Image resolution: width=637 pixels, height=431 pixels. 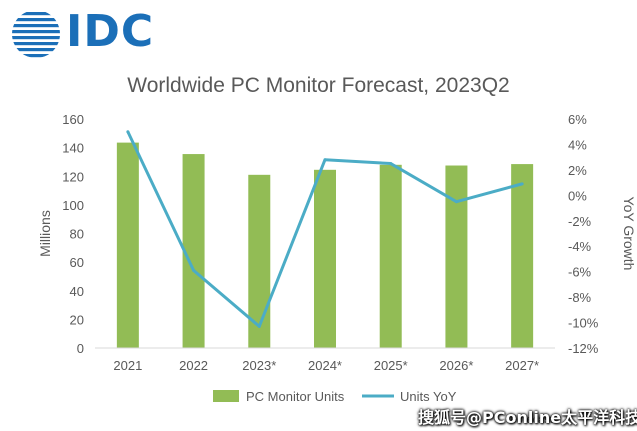 I want to click on x-tick-label: 2021, so click(x=127, y=365).